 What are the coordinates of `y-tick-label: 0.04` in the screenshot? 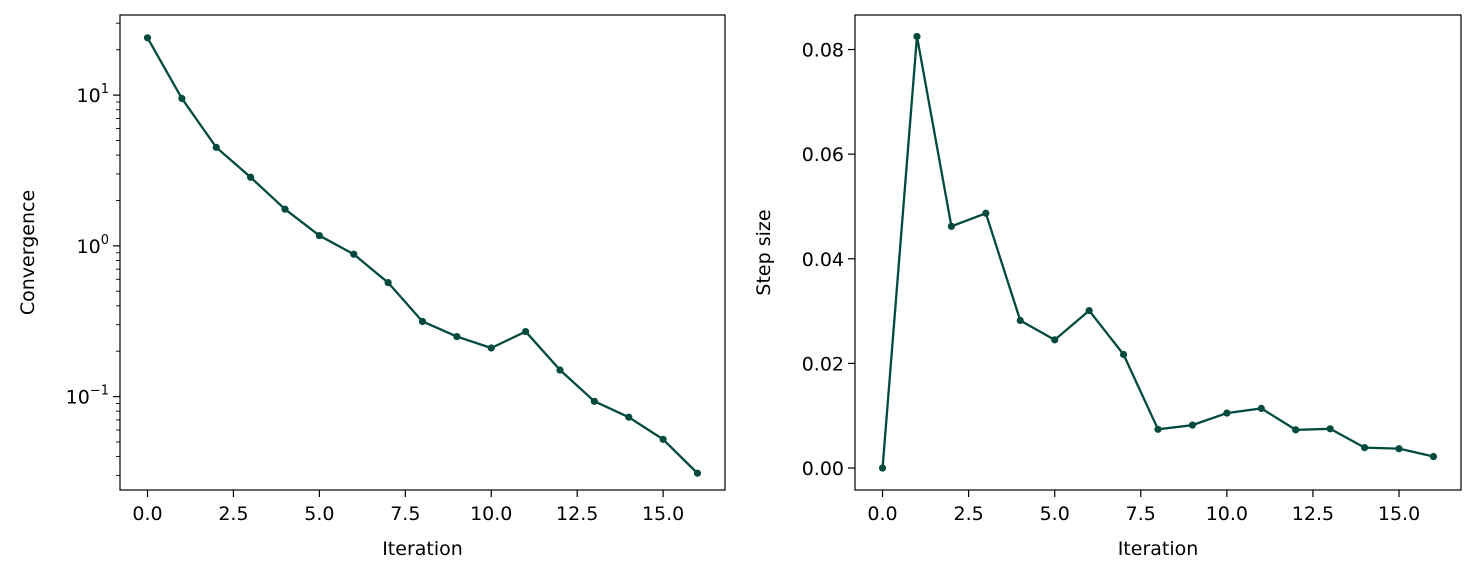 It's located at (823, 260).